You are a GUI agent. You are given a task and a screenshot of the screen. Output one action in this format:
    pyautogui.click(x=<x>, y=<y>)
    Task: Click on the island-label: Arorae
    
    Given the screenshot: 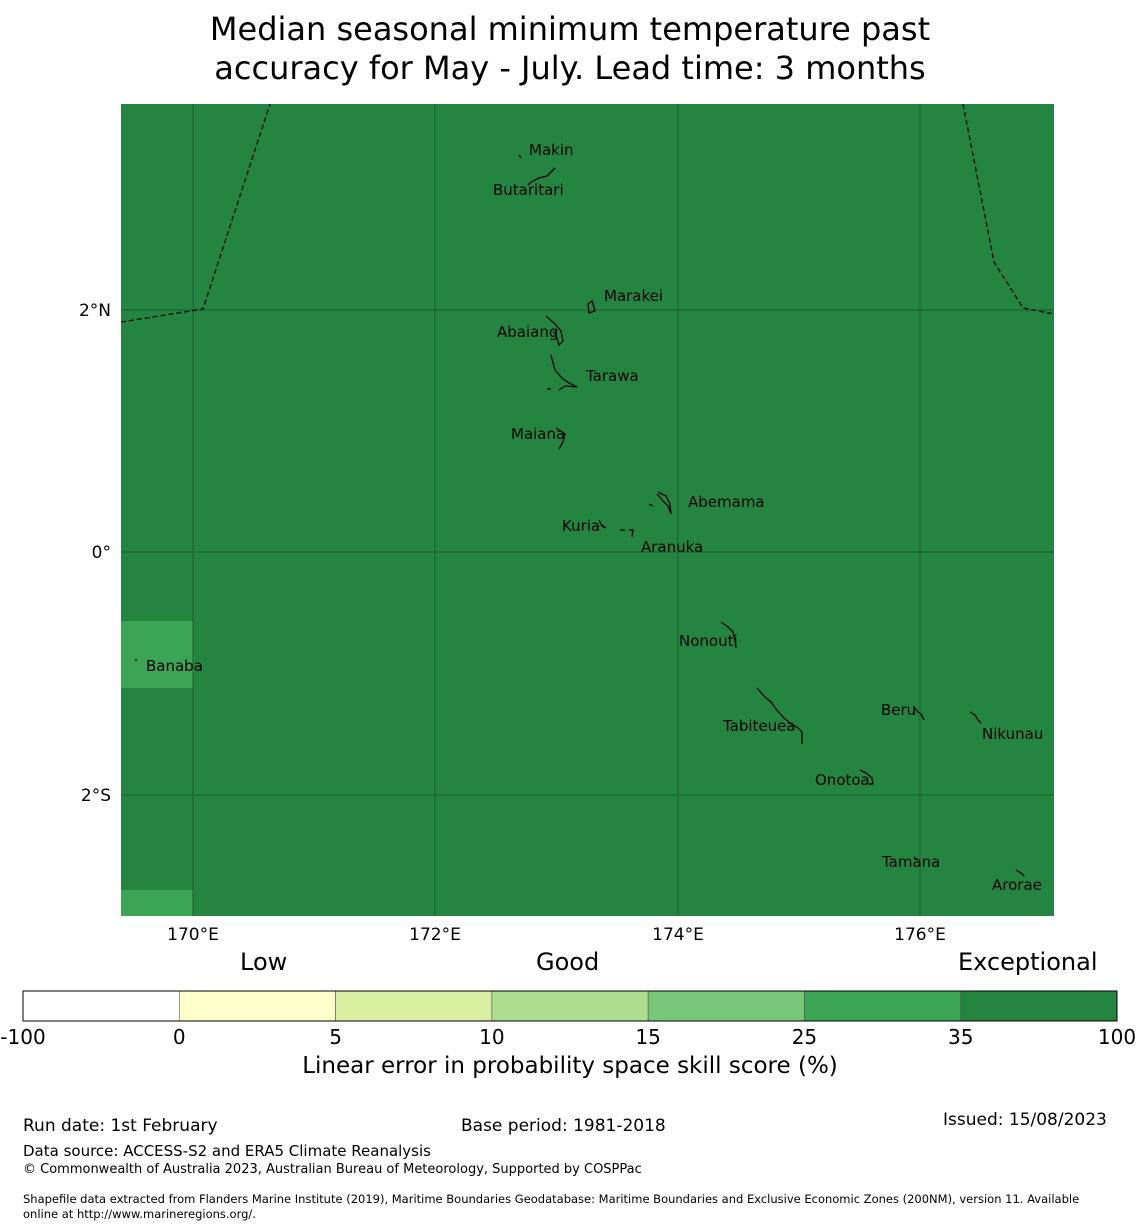 What is the action you would take?
    pyautogui.click(x=1017, y=885)
    